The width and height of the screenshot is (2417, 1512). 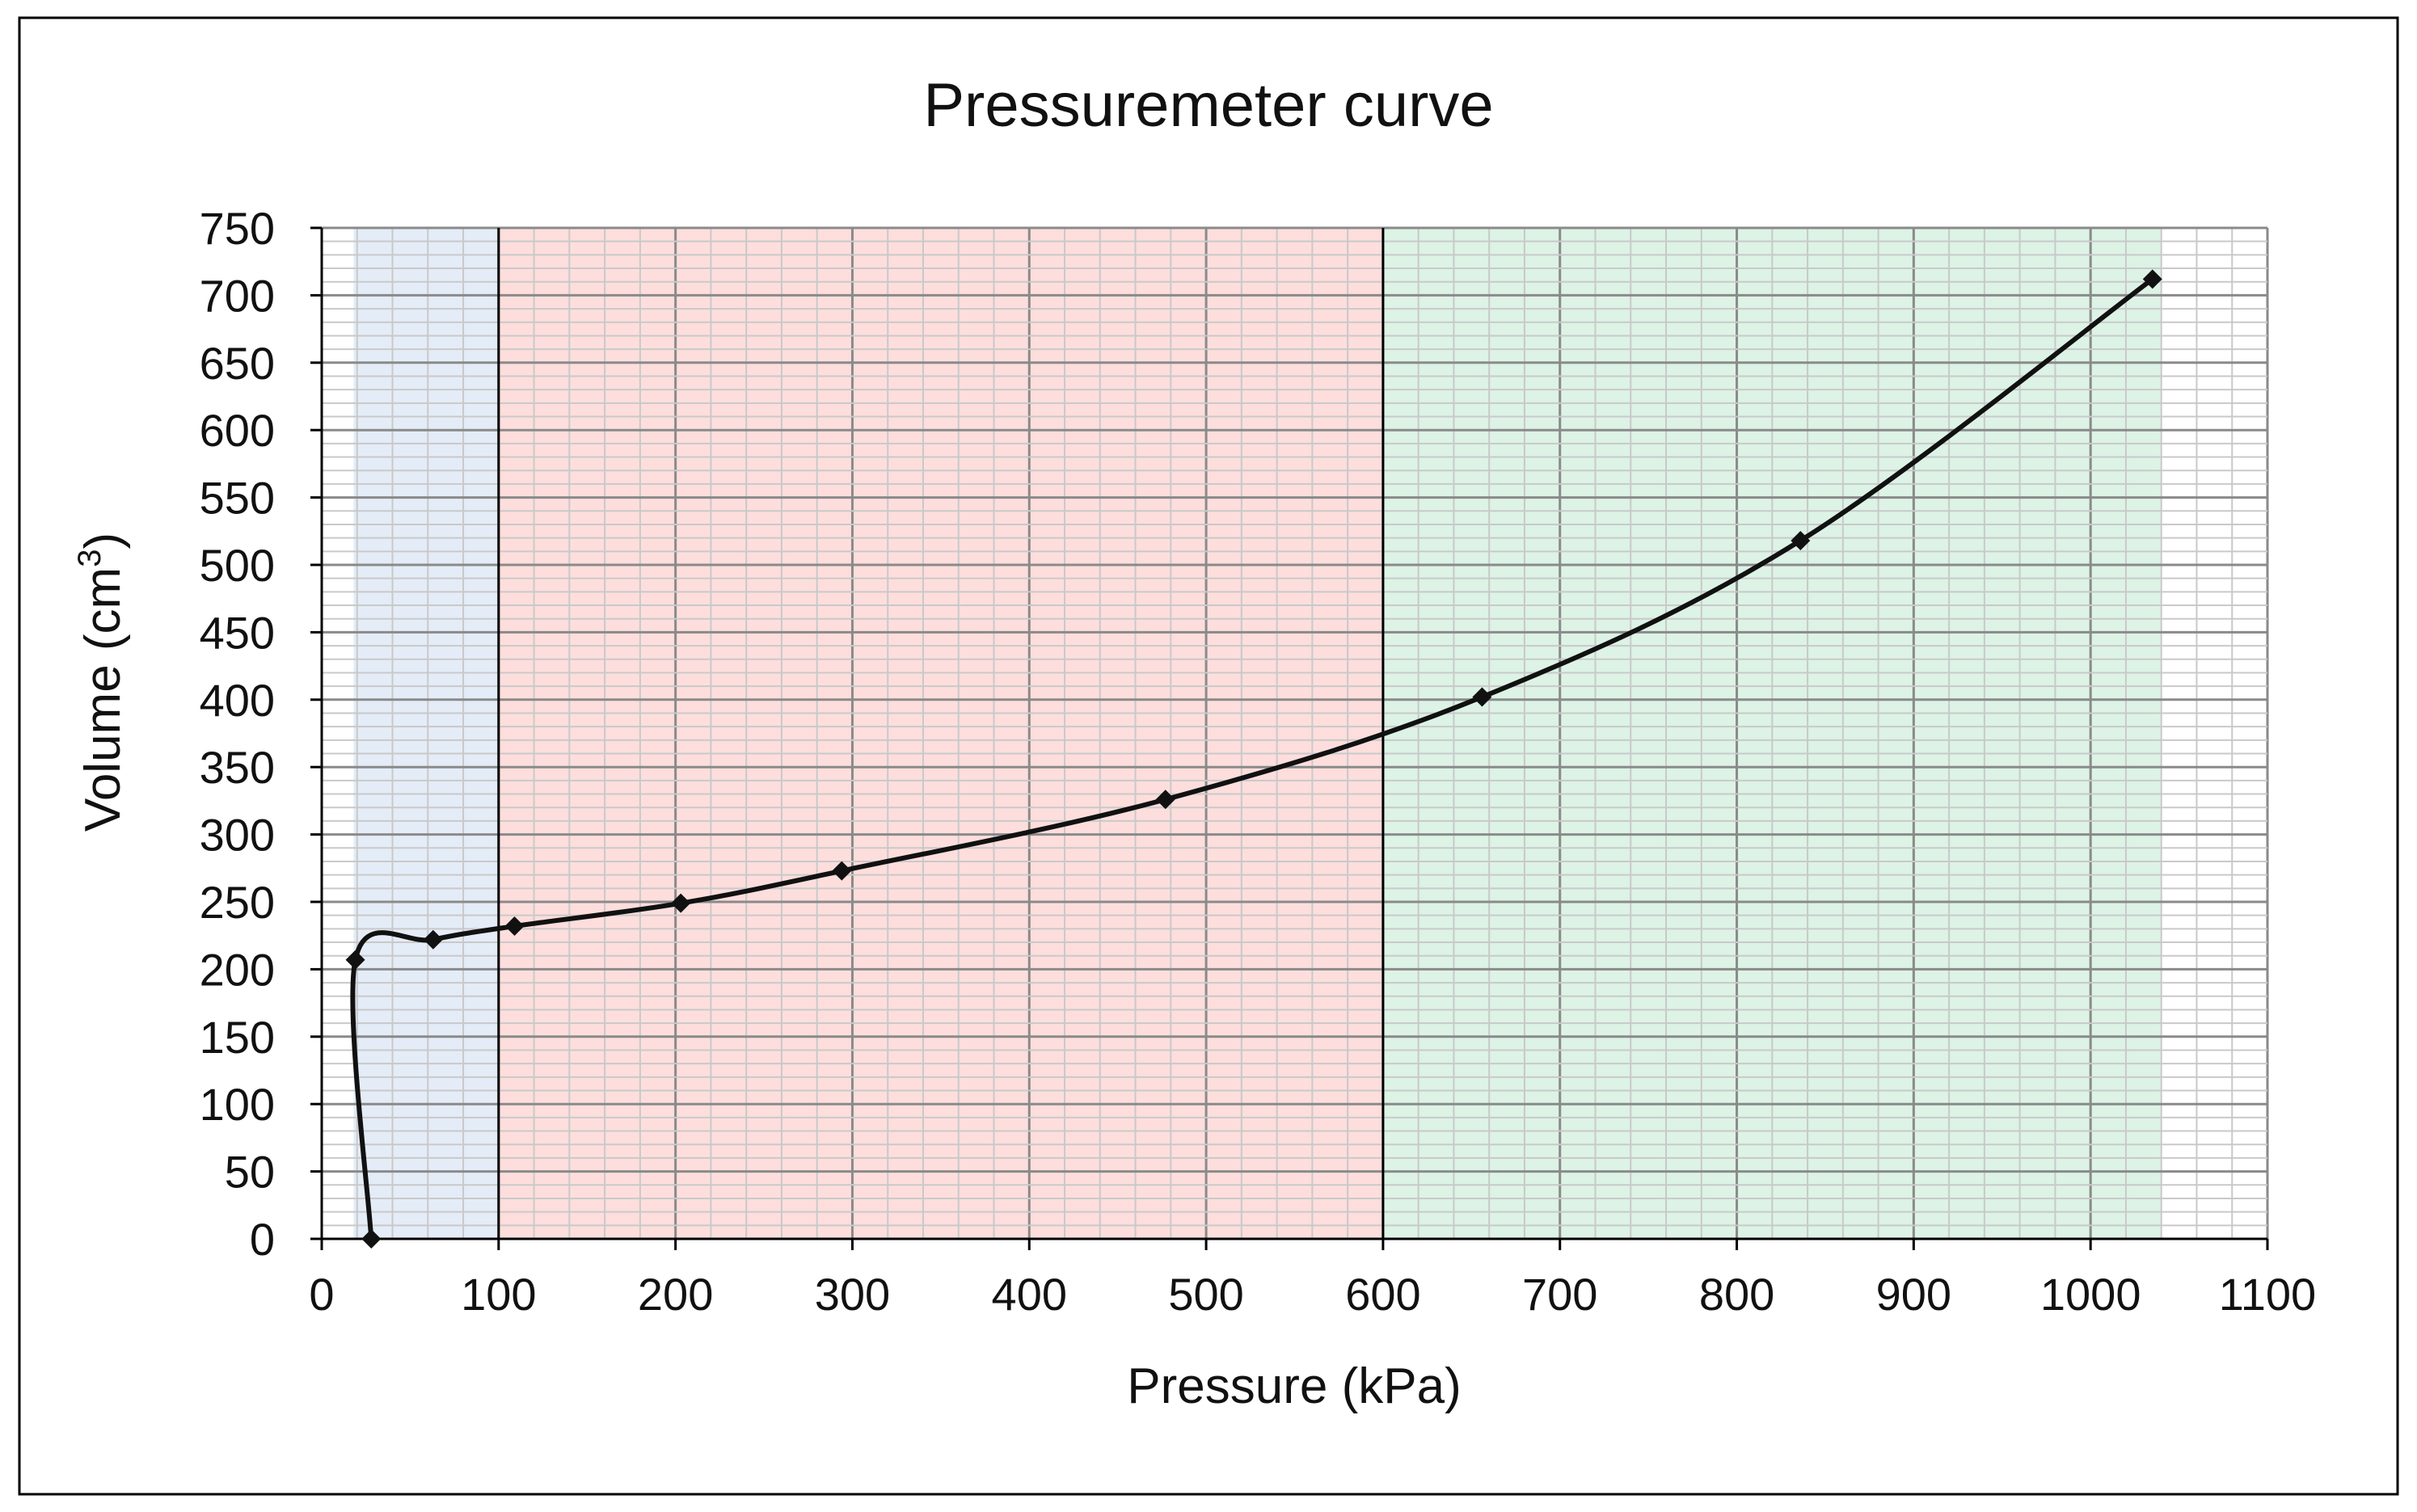 I want to click on x-tick-label: 1100, so click(x=2267, y=1294).